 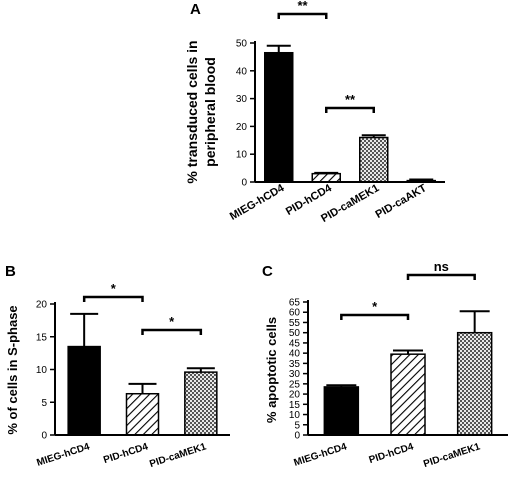 I want to click on x-tick-label: PID-caAKT, so click(x=401, y=201).